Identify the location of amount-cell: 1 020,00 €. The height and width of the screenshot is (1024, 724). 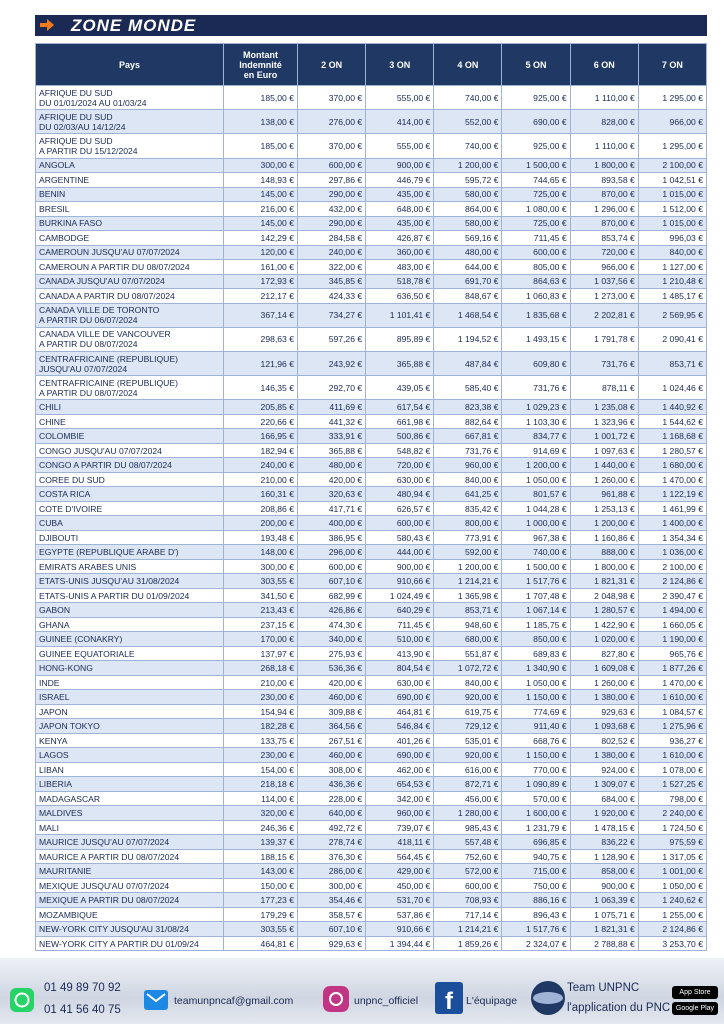
(604, 639).